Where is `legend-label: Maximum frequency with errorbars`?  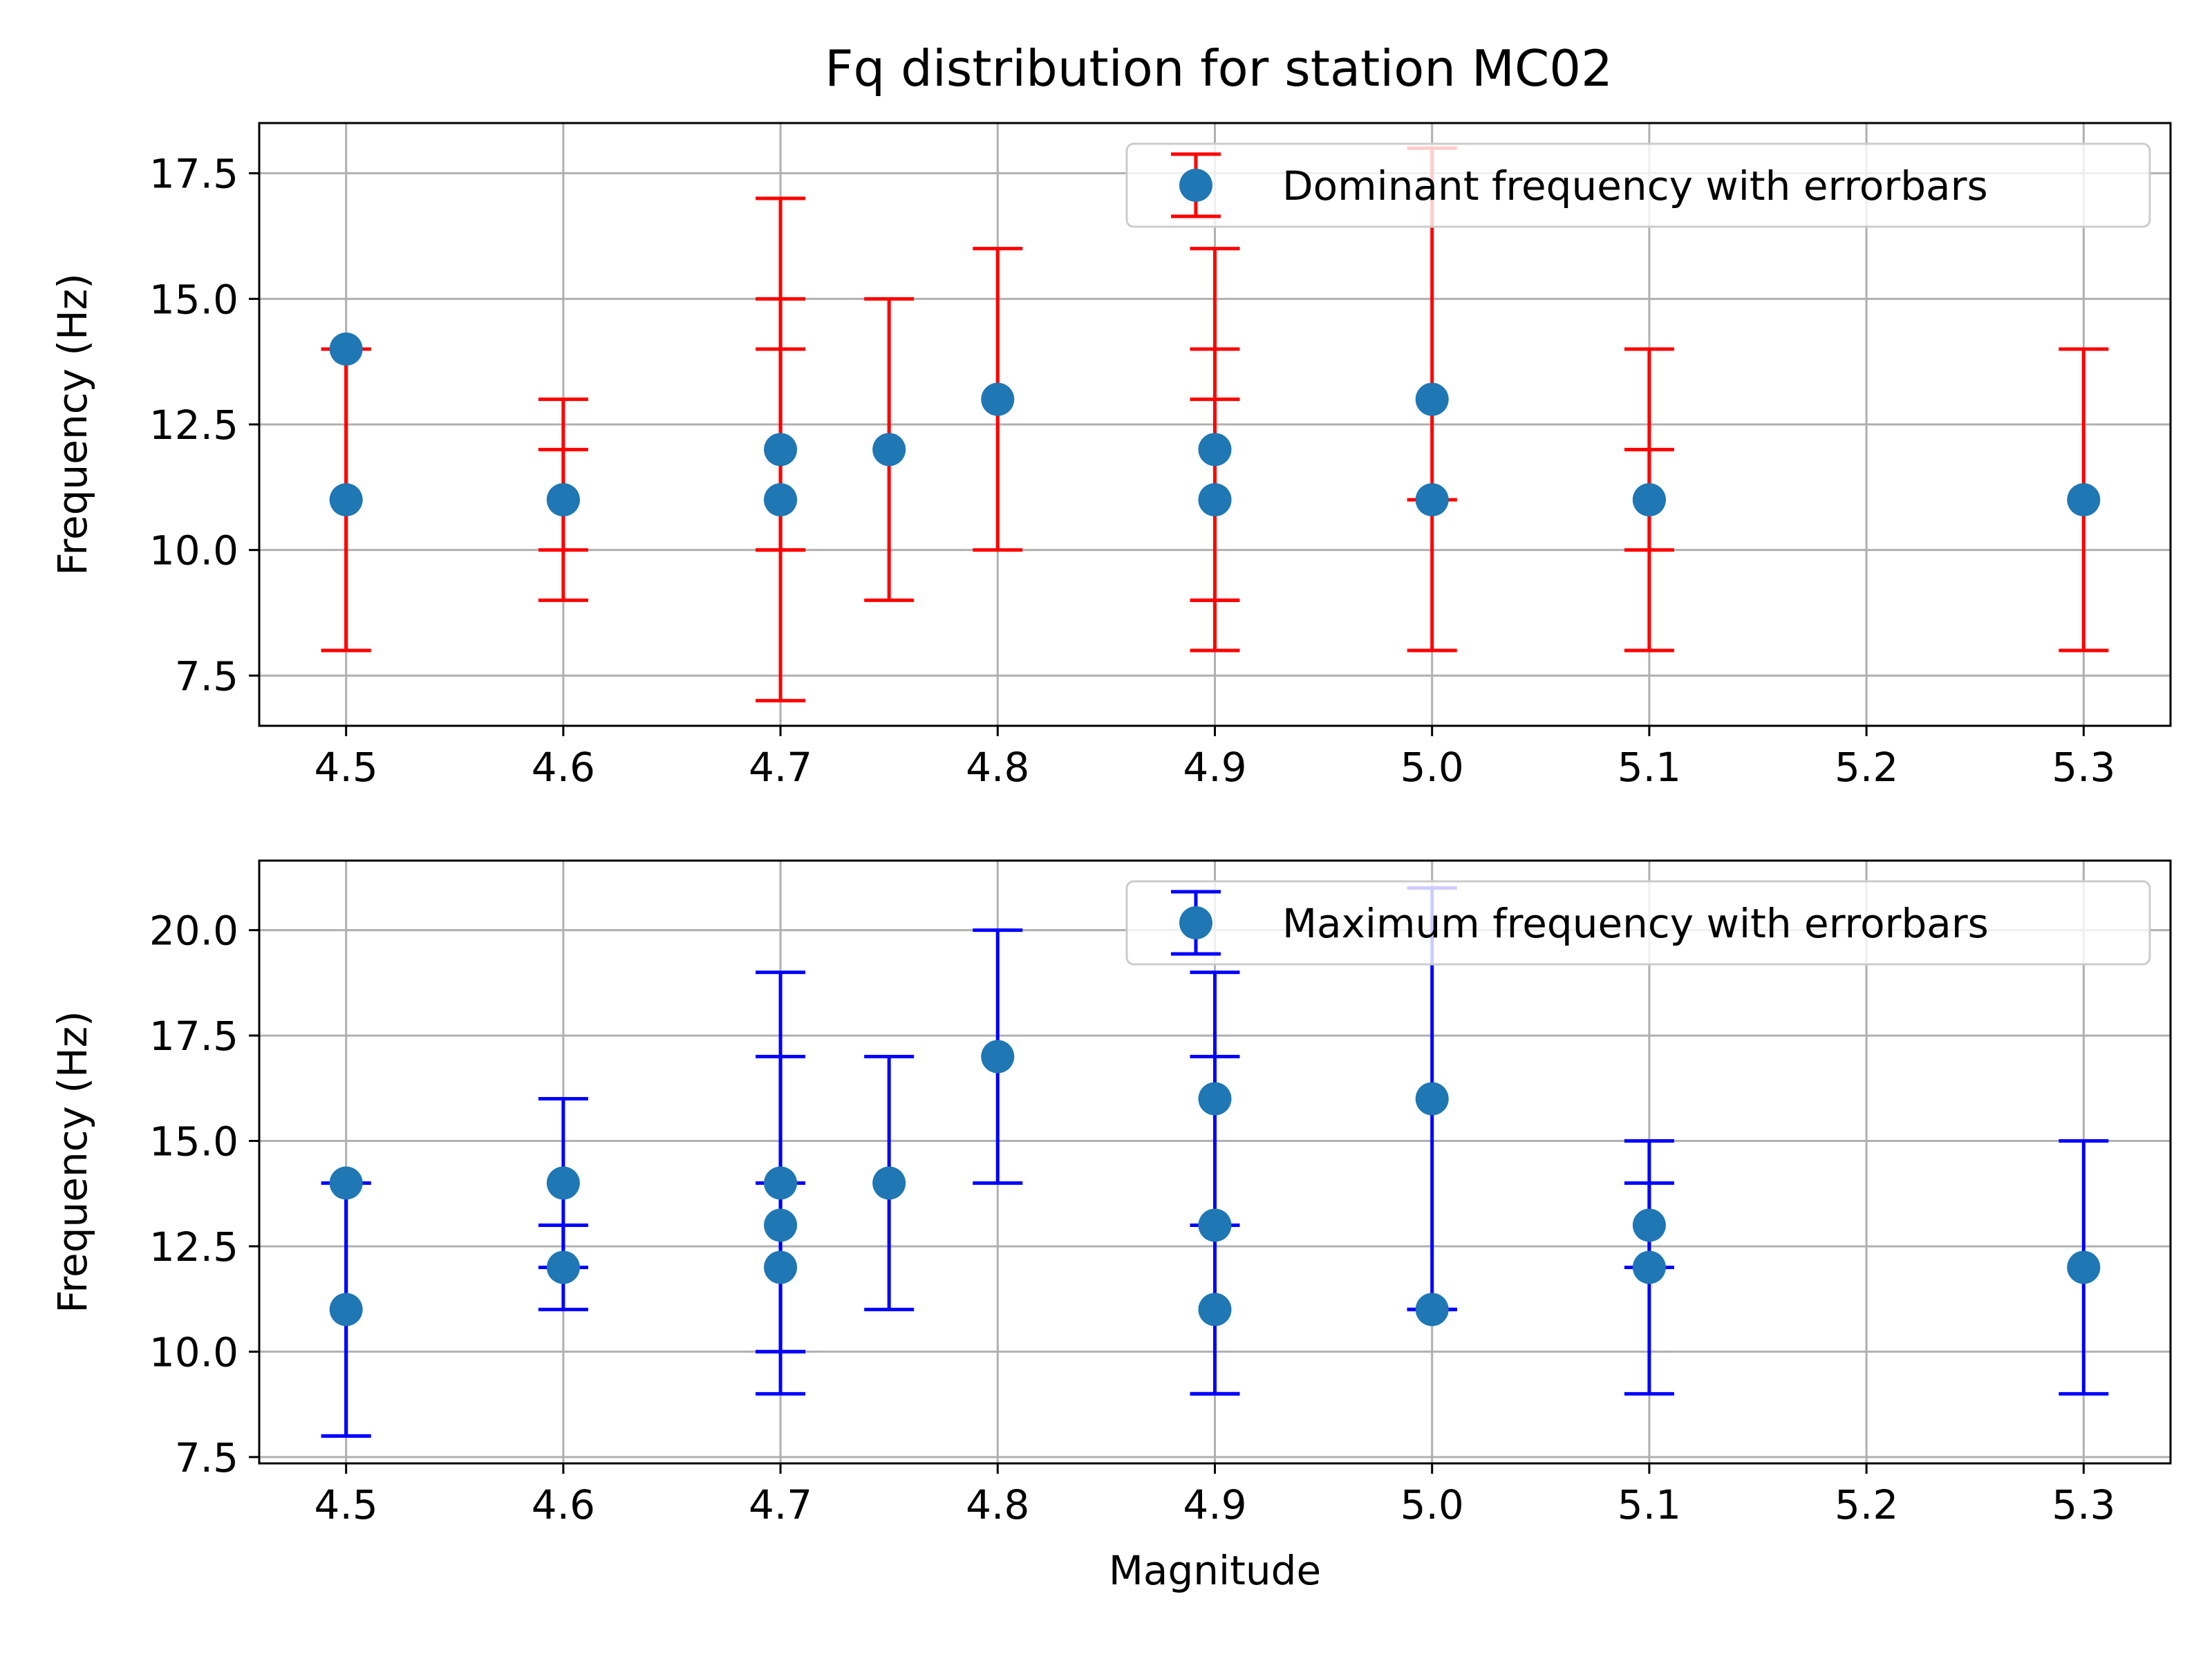 legend-label: Maximum frequency with errorbars is located at coordinates (1635, 924).